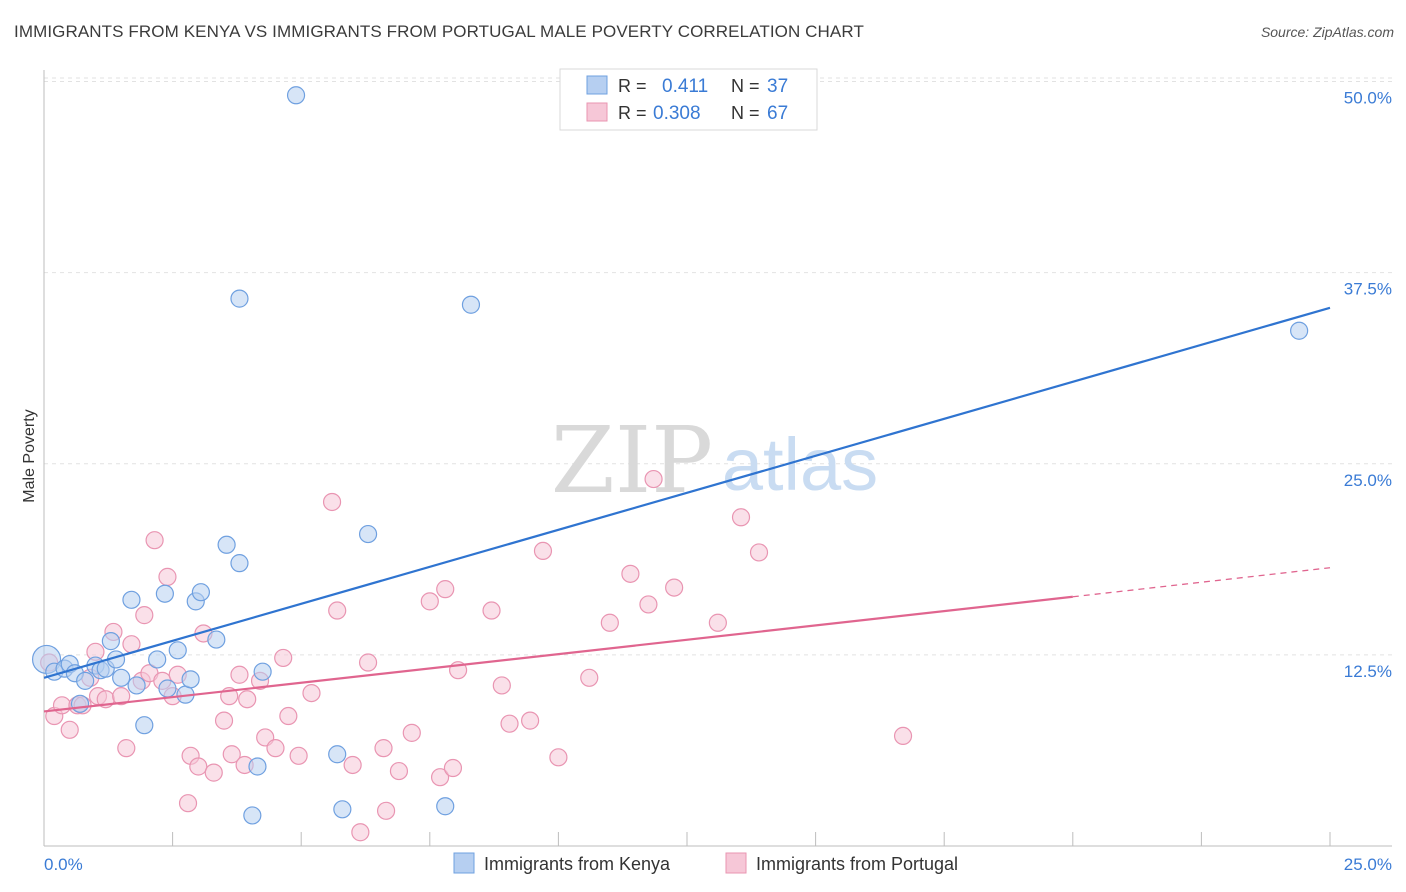  What do you see at coordinates (632, 113) in the screenshot?
I see `stats-legend-r-label-portugal: R =` at bounding box center [632, 113].